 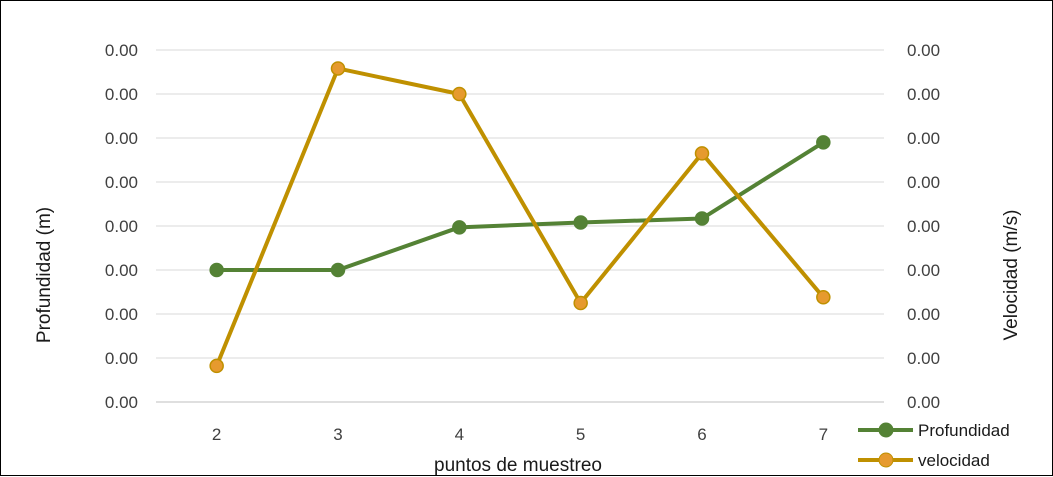 What do you see at coordinates (823, 434) in the screenshot?
I see `x-tick-label: 7` at bounding box center [823, 434].